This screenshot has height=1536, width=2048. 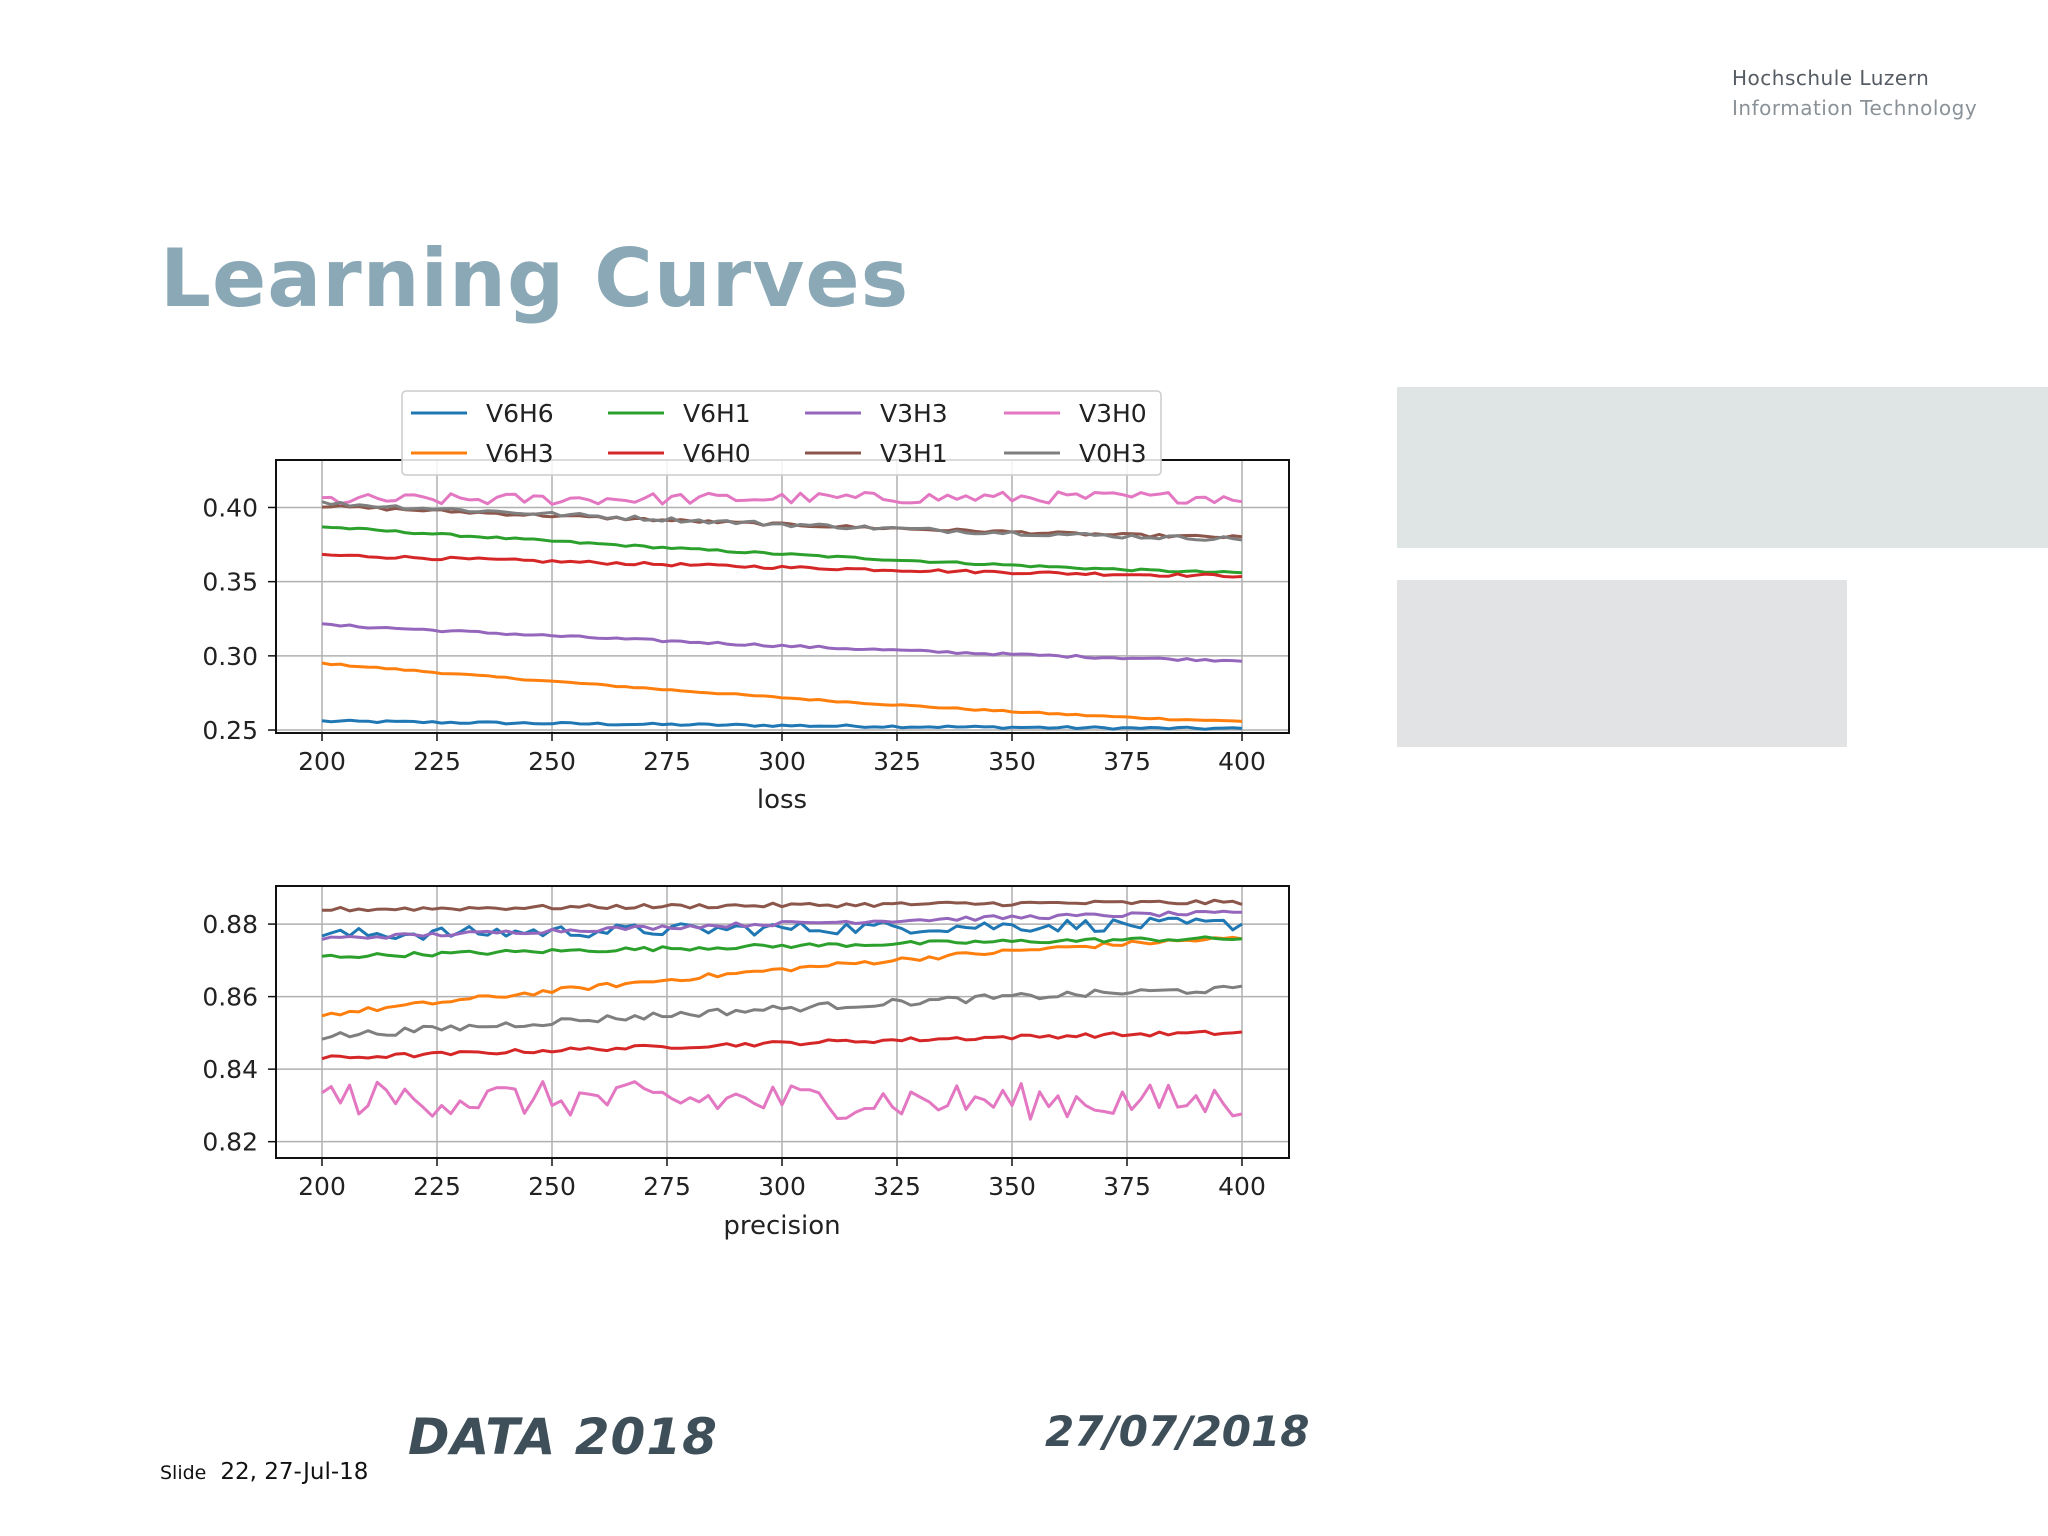 I want to click on logo-line-1: Hochschule Luzern, so click(x=1831, y=78).